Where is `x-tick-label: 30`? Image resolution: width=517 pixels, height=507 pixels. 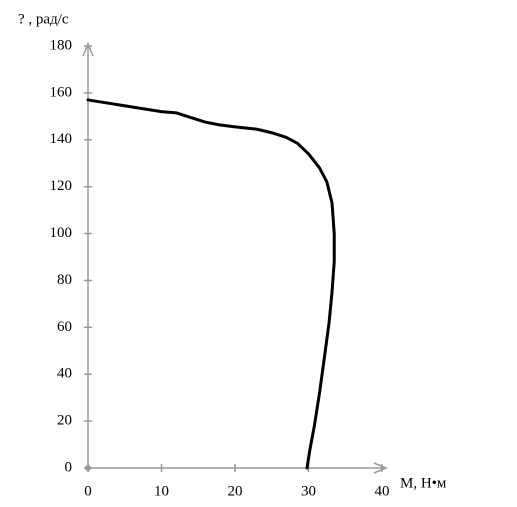
x-tick-label: 30 is located at coordinates (308, 491).